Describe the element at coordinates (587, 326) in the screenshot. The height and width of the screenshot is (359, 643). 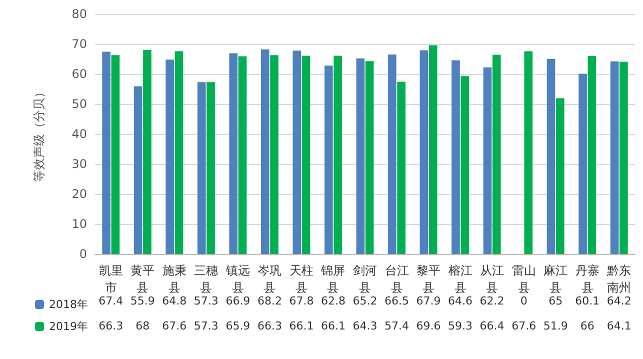
I see `data-label: 66` at that location.